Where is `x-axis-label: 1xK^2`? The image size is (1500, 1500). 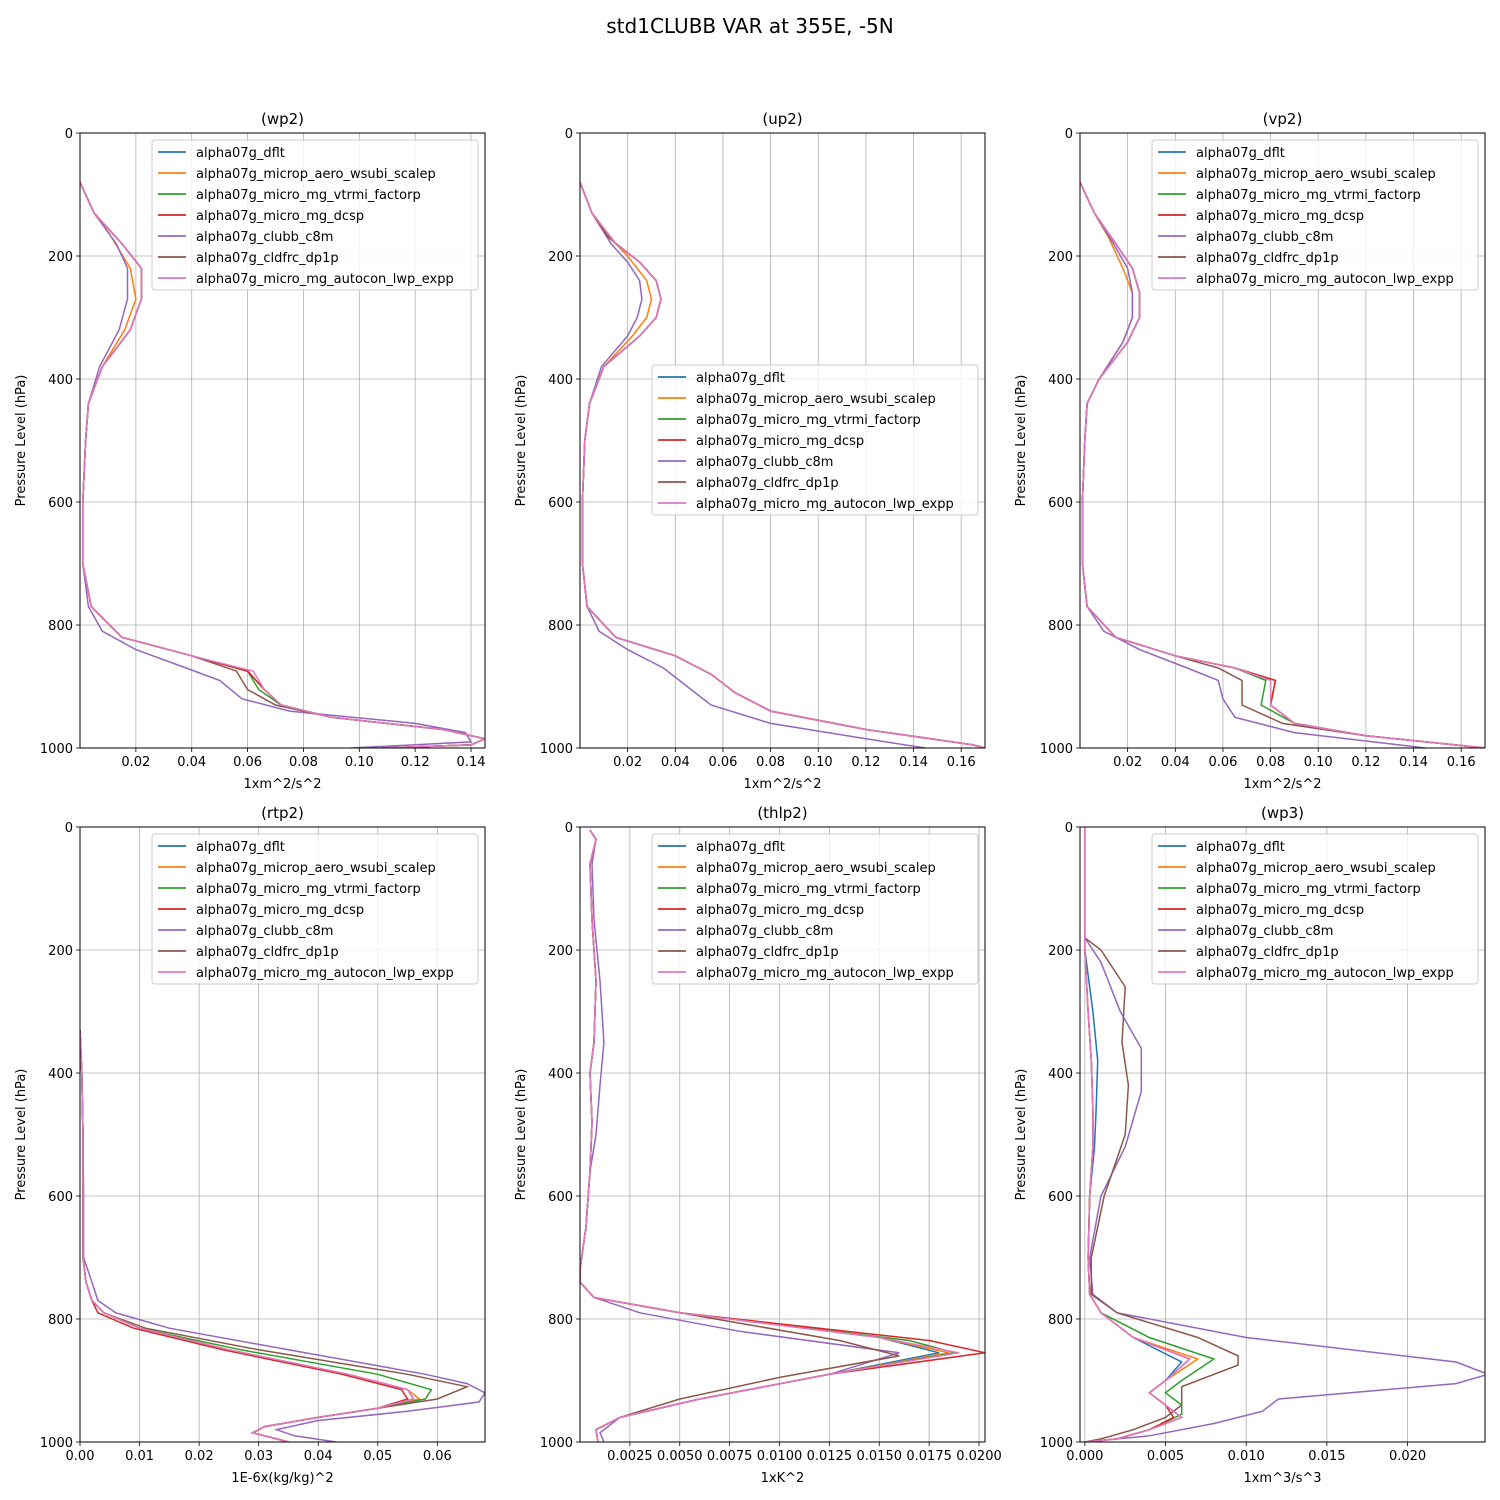 x-axis-label: 1xK^2 is located at coordinates (783, 1478).